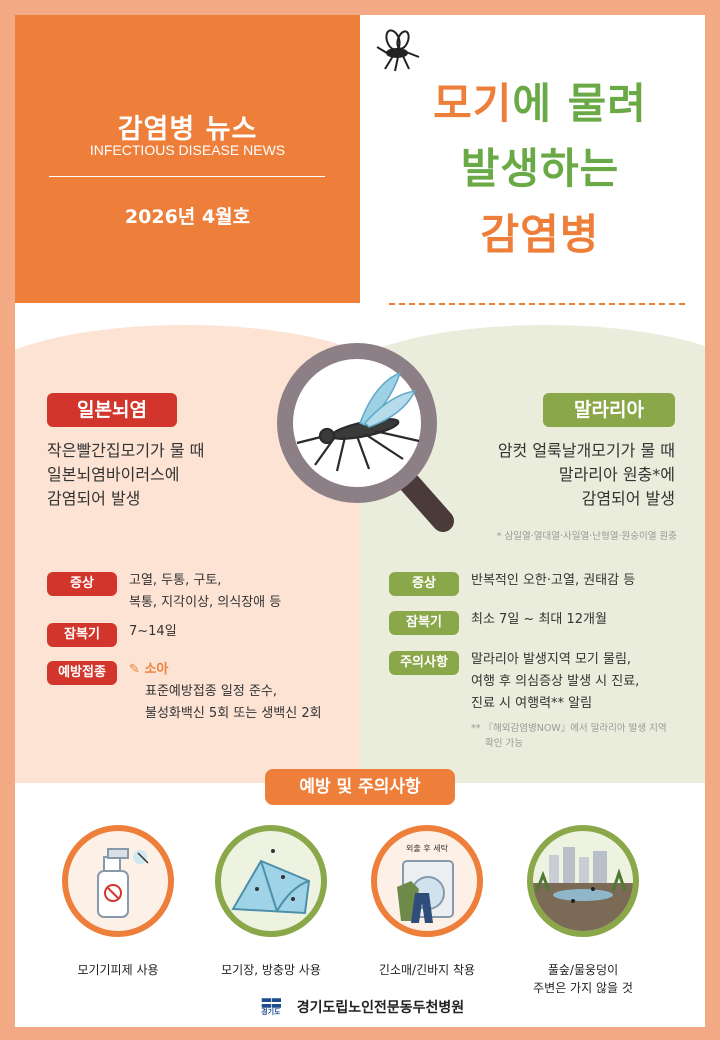 The height and width of the screenshot is (1040, 720). What do you see at coordinates (583, 988) in the screenshot?
I see `caption-line: 주변은 가지 않을 것` at bounding box center [583, 988].